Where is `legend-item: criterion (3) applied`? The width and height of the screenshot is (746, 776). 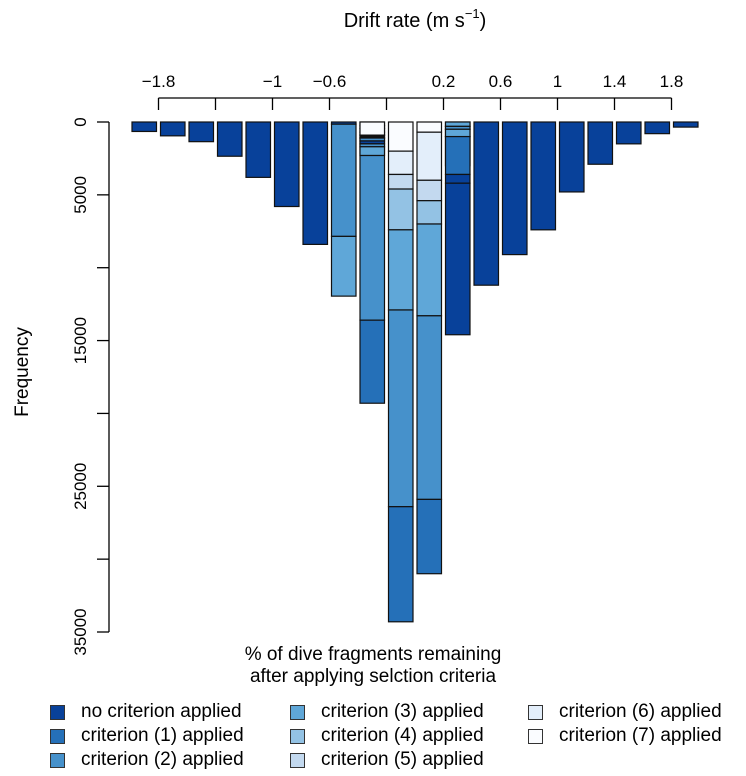
legend-item: criterion (3) applied is located at coordinates (387, 712).